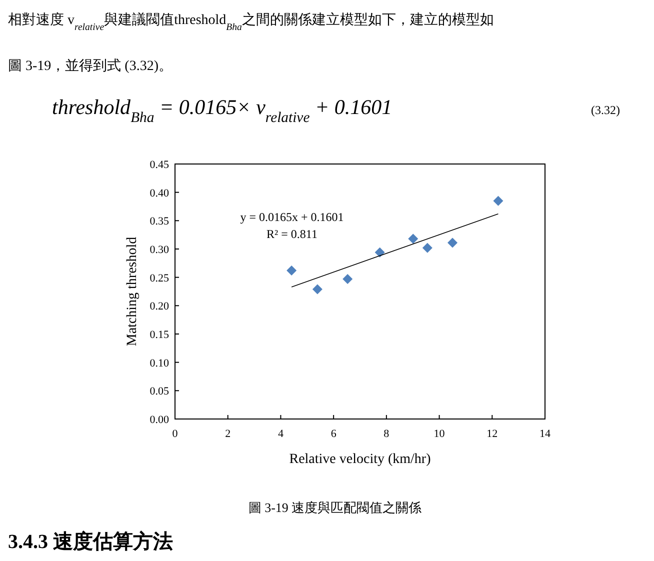  What do you see at coordinates (440, 434) in the screenshot?
I see `x-tick-label: 10` at bounding box center [440, 434].